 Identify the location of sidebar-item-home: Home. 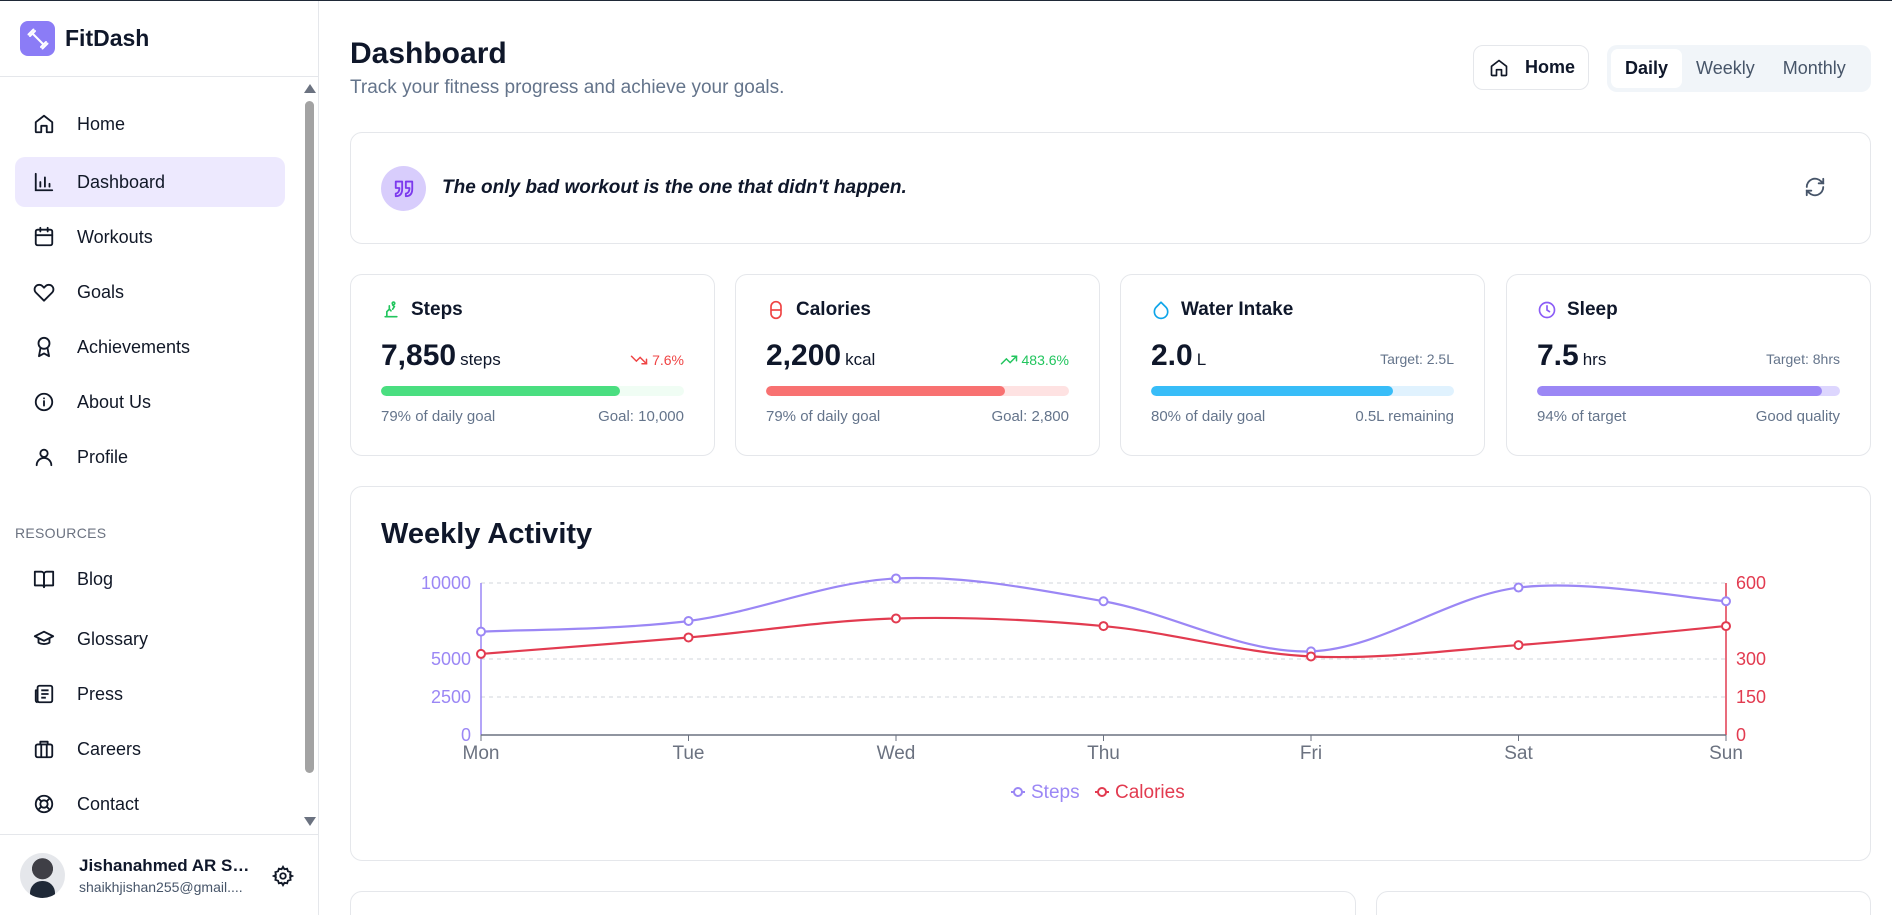
(150, 124).